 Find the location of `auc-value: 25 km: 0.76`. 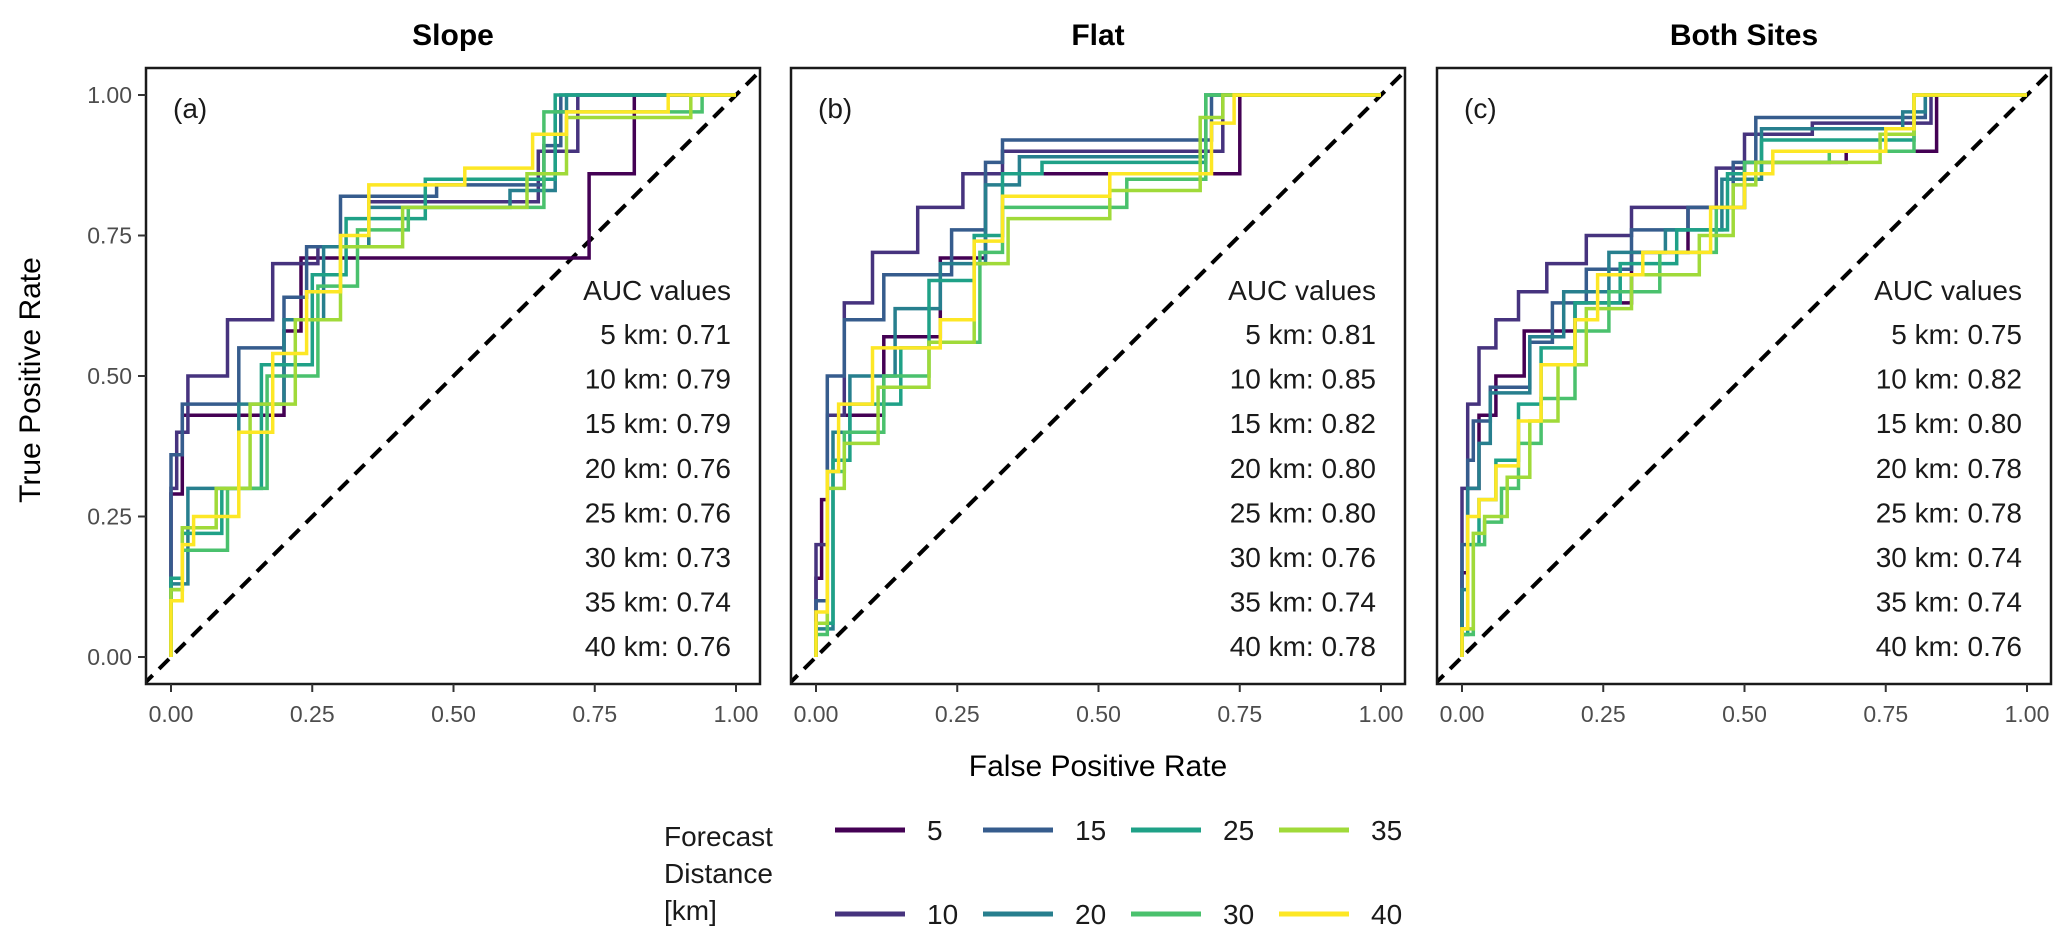

auc-value: 25 km: 0.76 is located at coordinates (658, 512).